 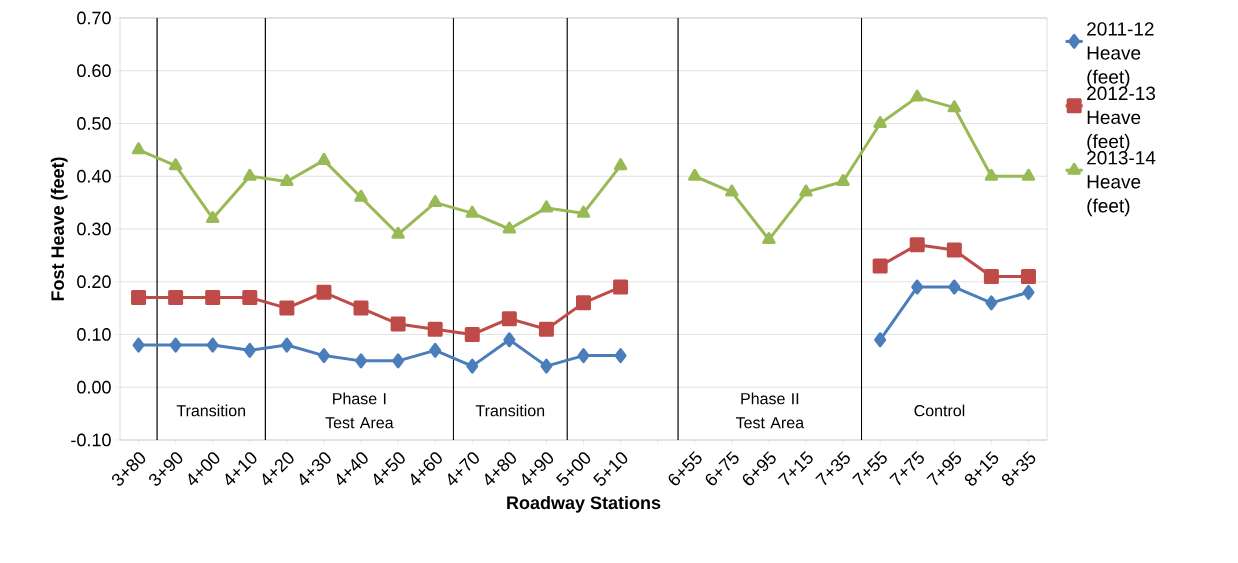 What do you see at coordinates (94, 387) in the screenshot?
I see `y-tick-label: 0.00` at bounding box center [94, 387].